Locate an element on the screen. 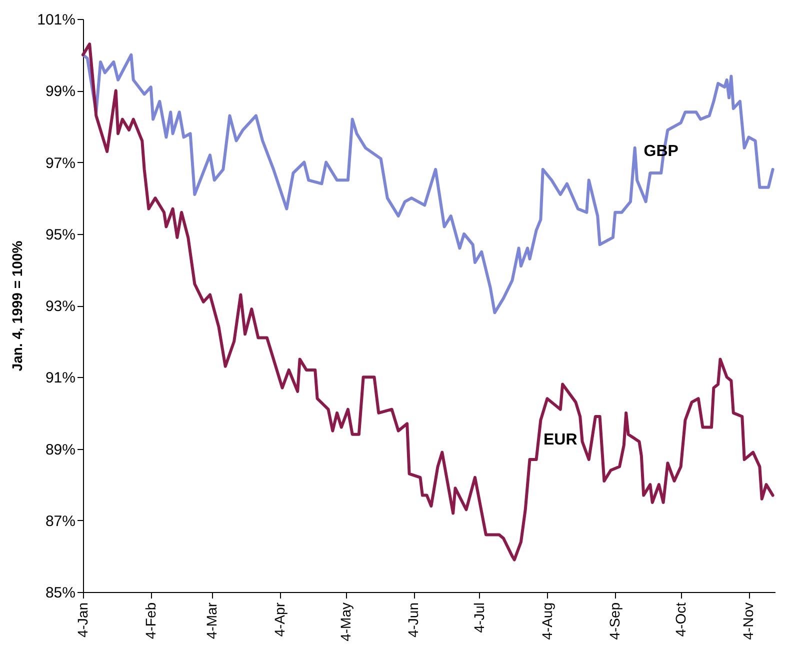  x-tick-label: 4-Jul is located at coordinates (478, 617).